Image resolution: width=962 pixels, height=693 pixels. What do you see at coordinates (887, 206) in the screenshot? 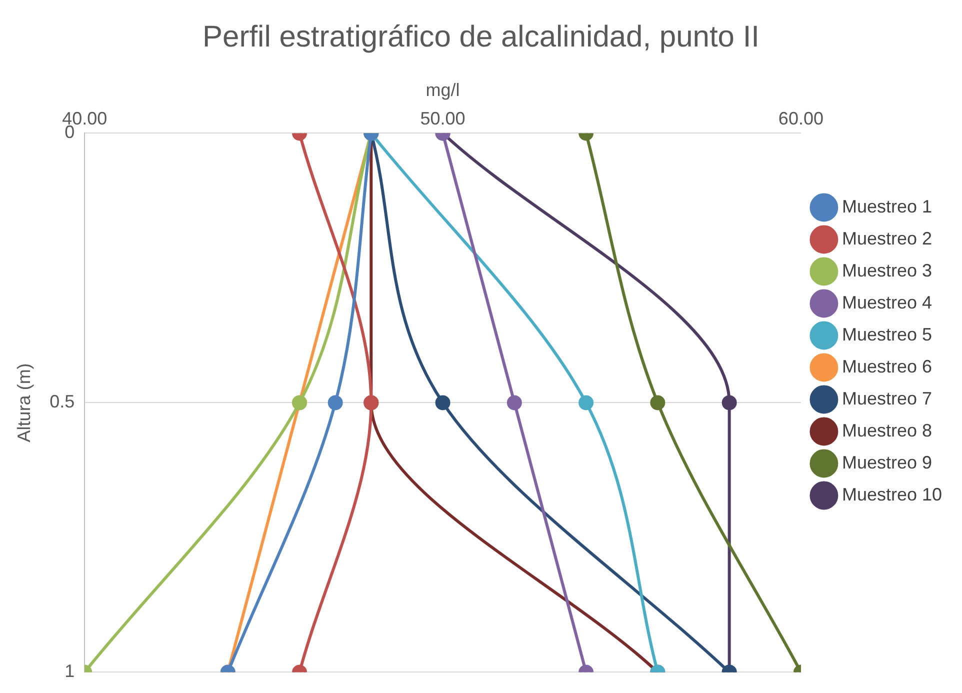
I see `legend-label: Muestreo 1` at bounding box center [887, 206].